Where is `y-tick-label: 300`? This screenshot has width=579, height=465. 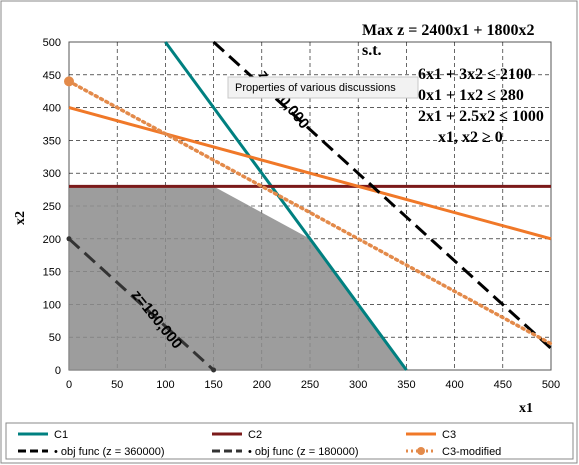
y-tick-label: 300 is located at coordinates (52, 174).